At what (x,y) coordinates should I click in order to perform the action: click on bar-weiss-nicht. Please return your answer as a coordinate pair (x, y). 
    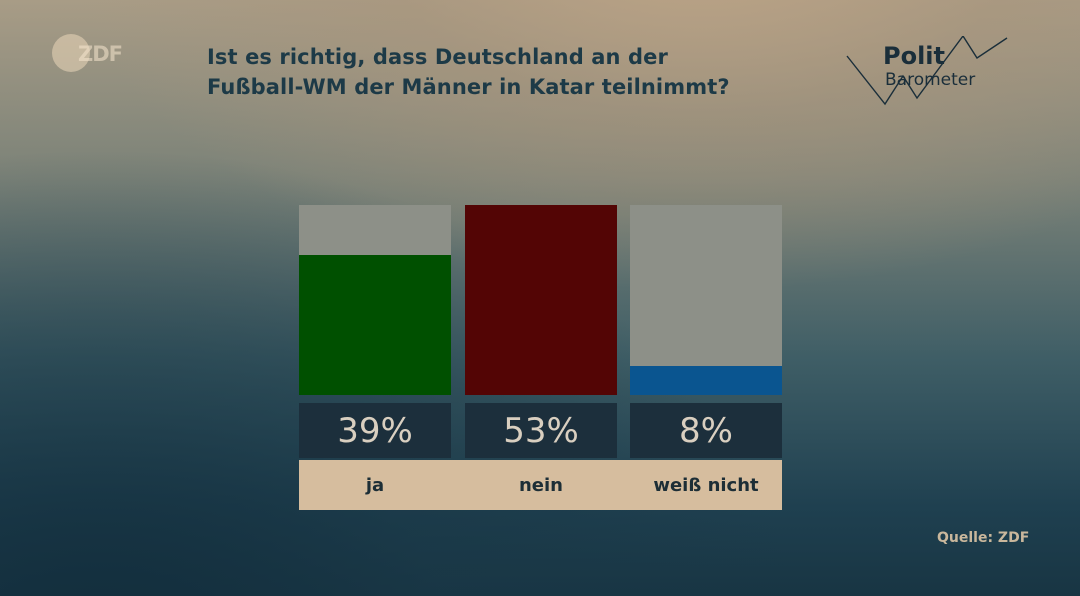
    Looking at the image, I should click on (706, 380).